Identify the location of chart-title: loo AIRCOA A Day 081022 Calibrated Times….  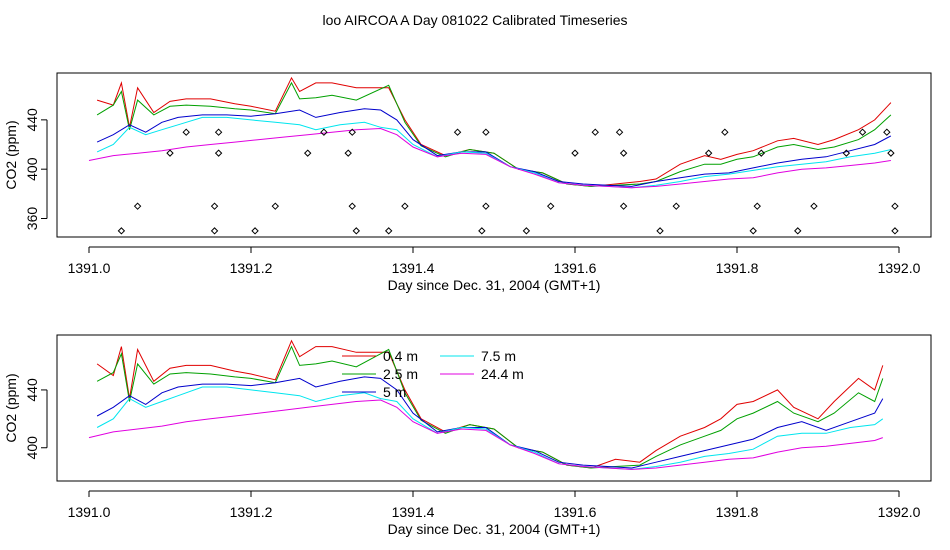
(475, 20).